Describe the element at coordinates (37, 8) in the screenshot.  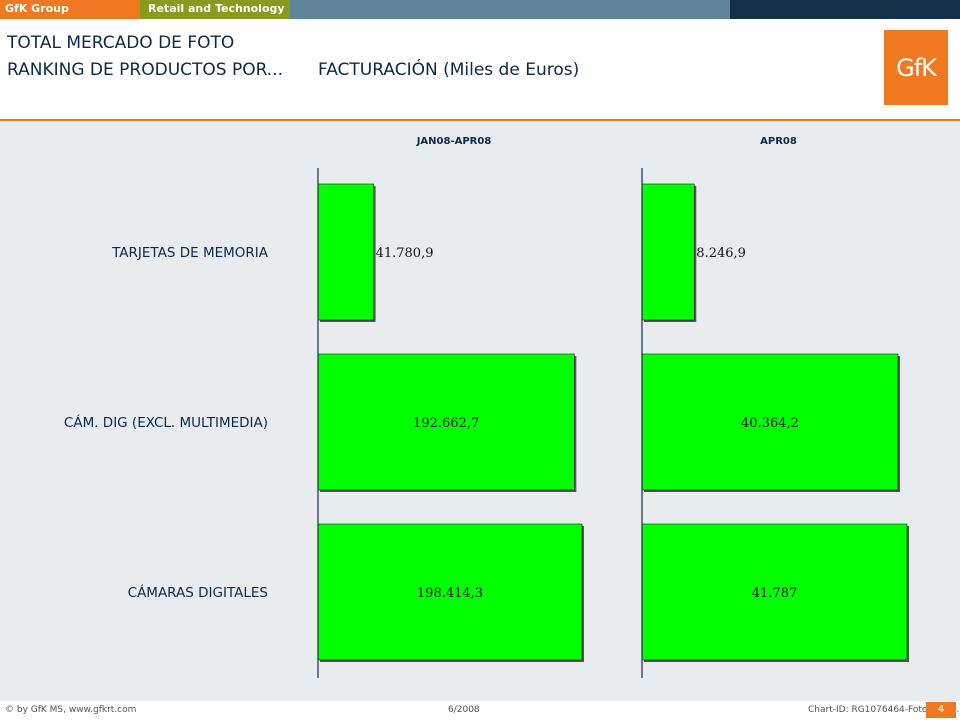
I see `group-label: GfK Group` at that location.